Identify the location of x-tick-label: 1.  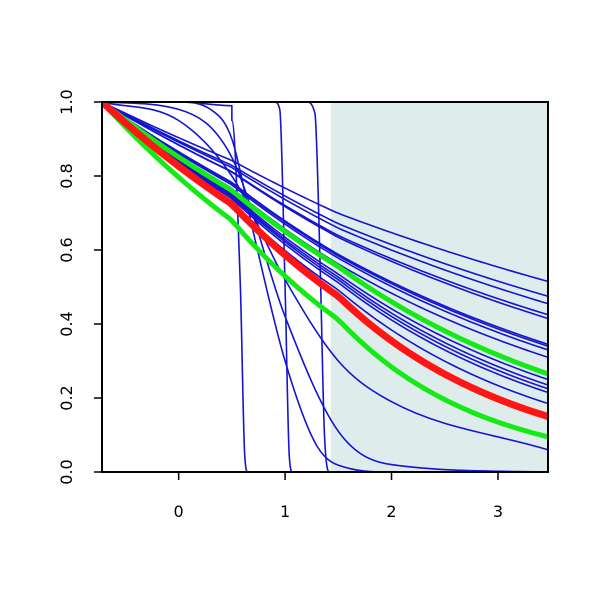
(285, 511).